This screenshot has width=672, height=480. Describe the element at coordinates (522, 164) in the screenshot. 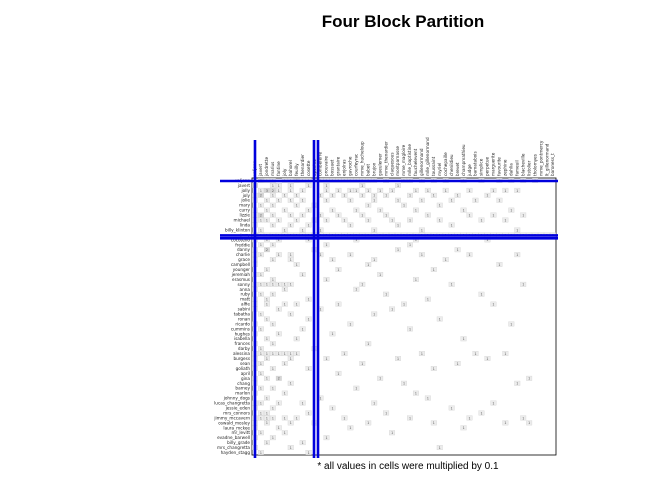

I see `column-label: blacheville` at that location.